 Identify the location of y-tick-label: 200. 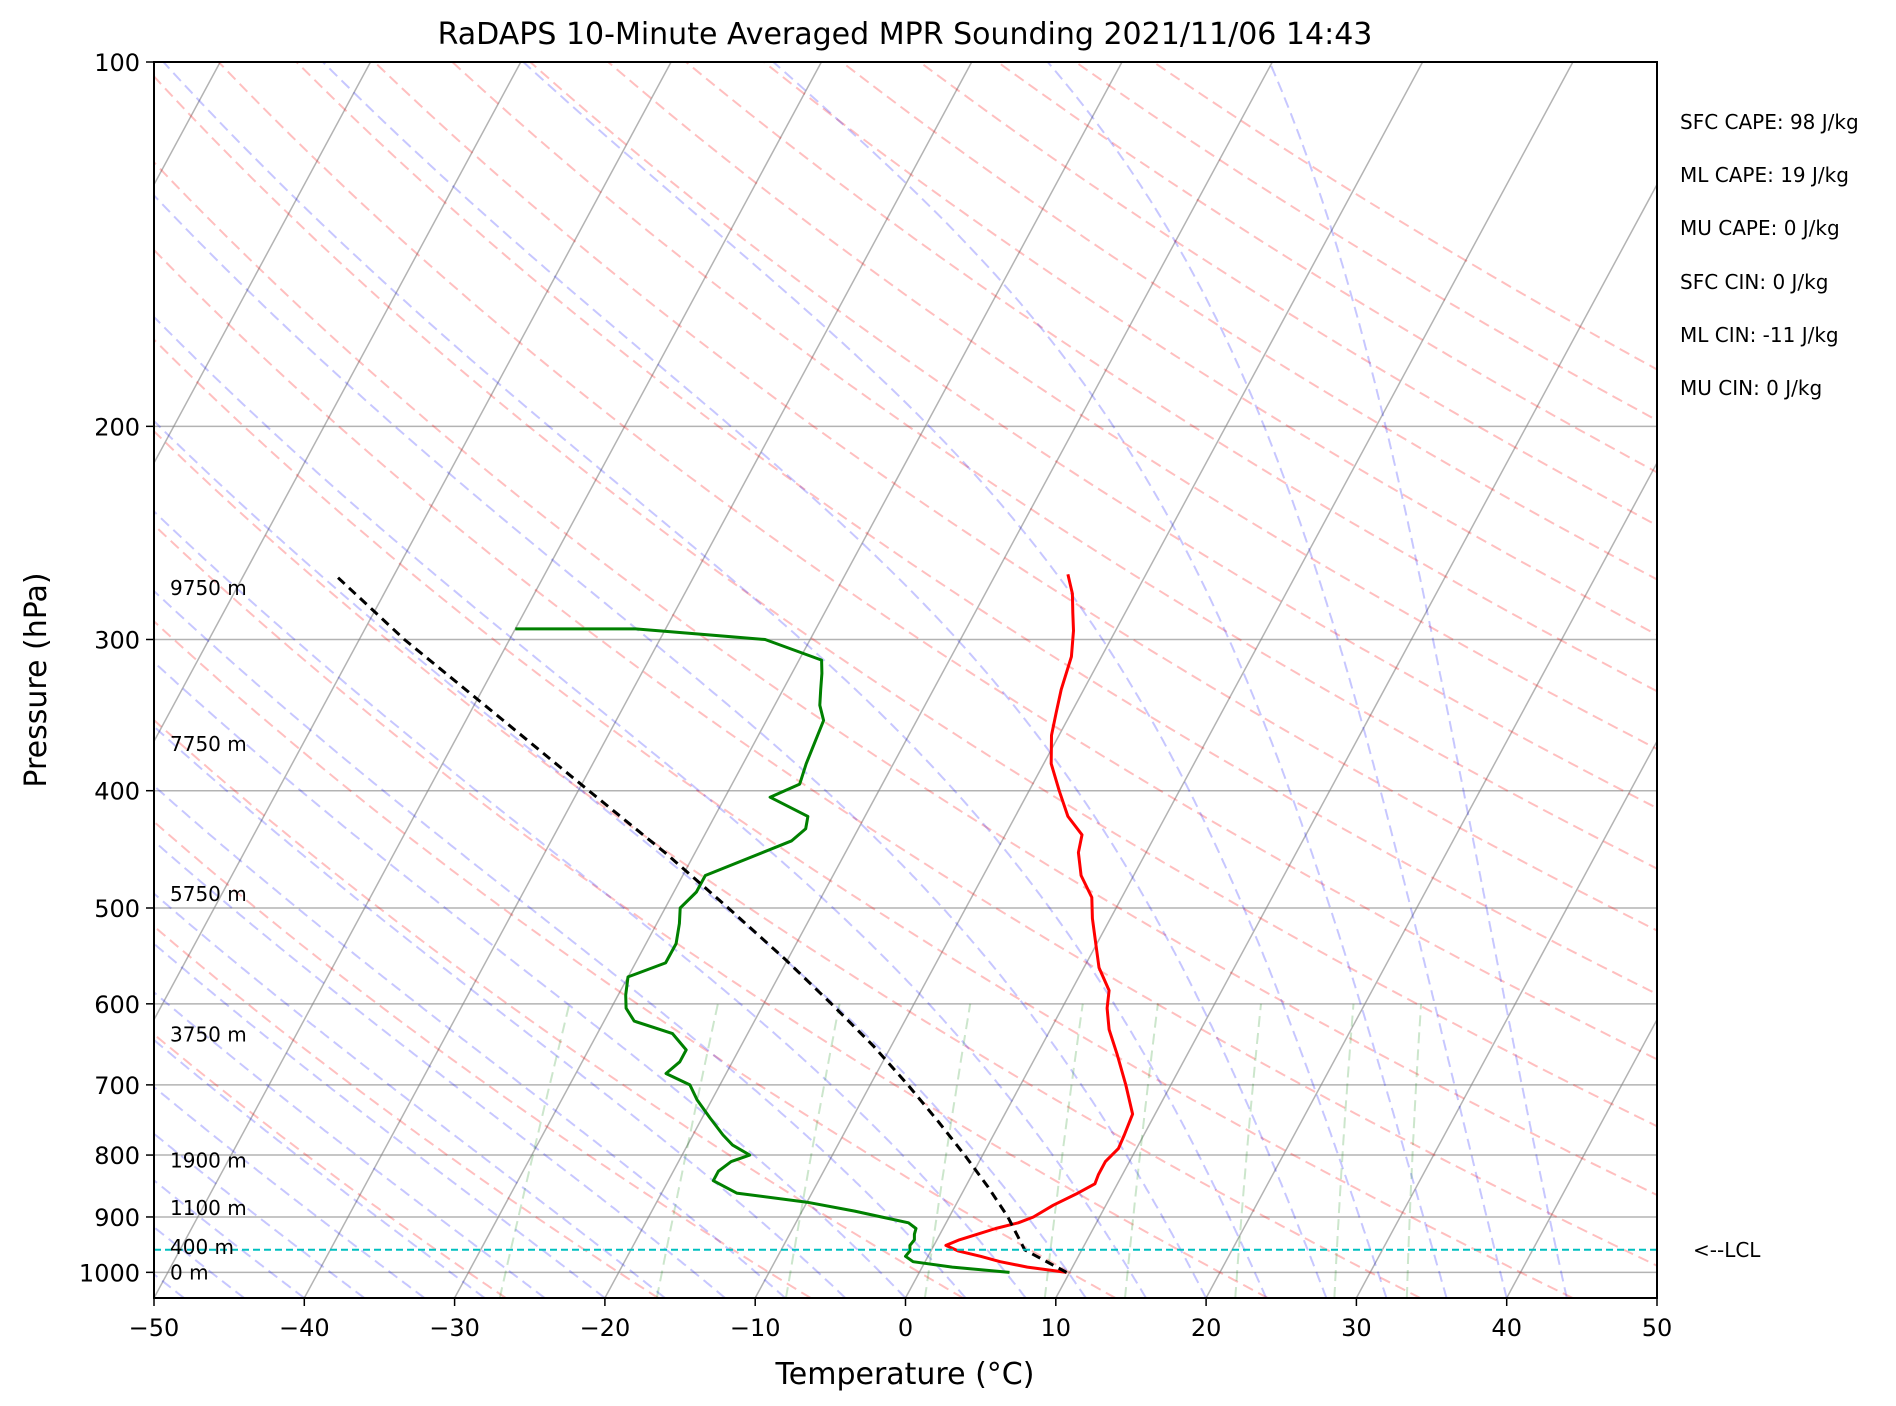
(117, 427).